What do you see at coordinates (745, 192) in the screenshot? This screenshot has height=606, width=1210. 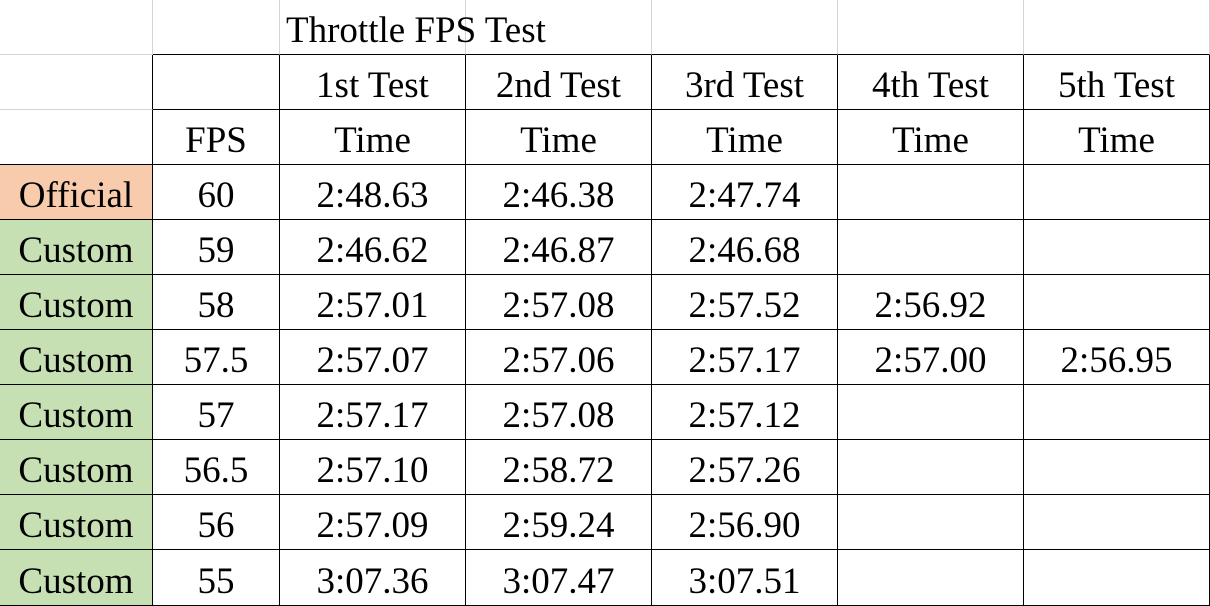 I see `time-value: 2:47.74` at bounding box center [745, 192].